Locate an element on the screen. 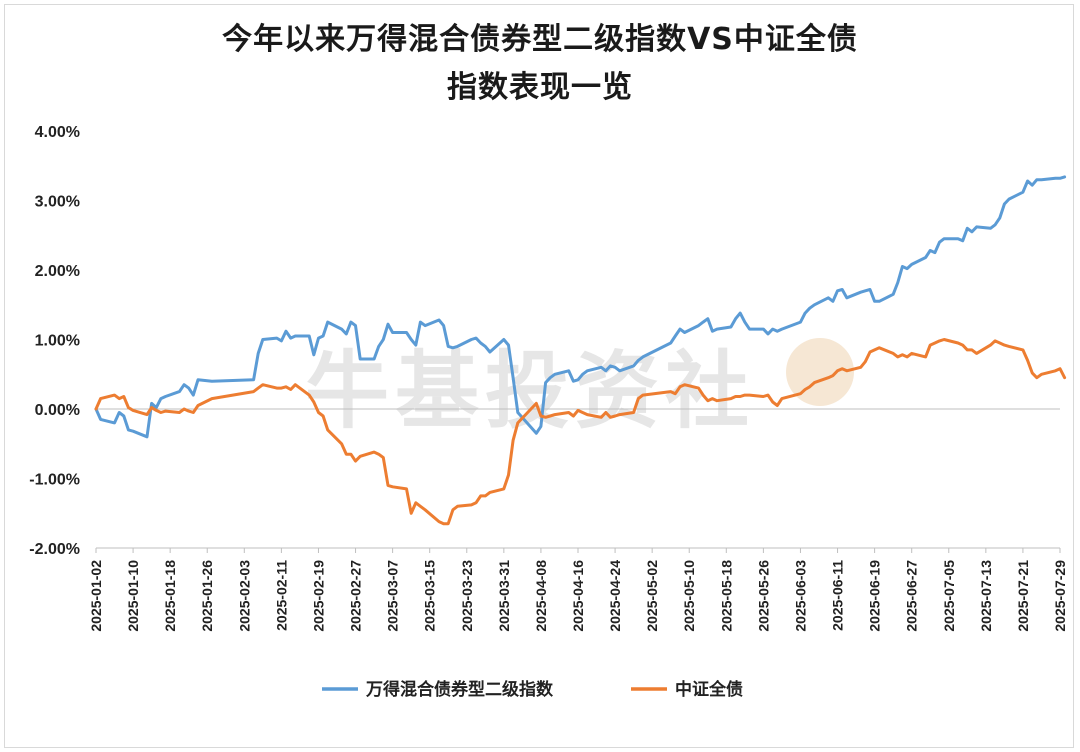 Image resolution: width=1080 pixels, height=752 pixels. x-tick-label: 2025-05-10 is located at coordinates (689, 596).